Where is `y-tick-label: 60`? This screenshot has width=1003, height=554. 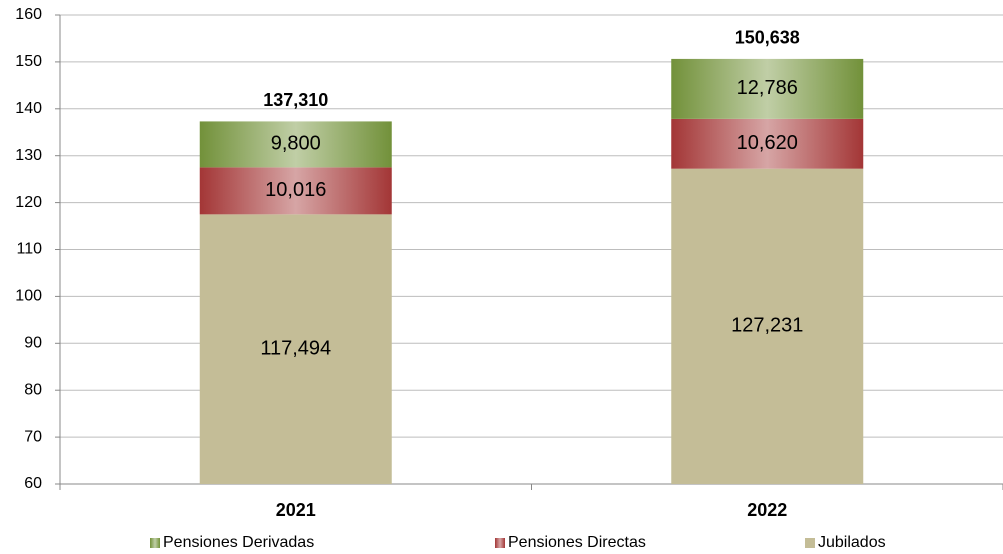 y-tick-label: 60 is located at coordinates (33, 483).